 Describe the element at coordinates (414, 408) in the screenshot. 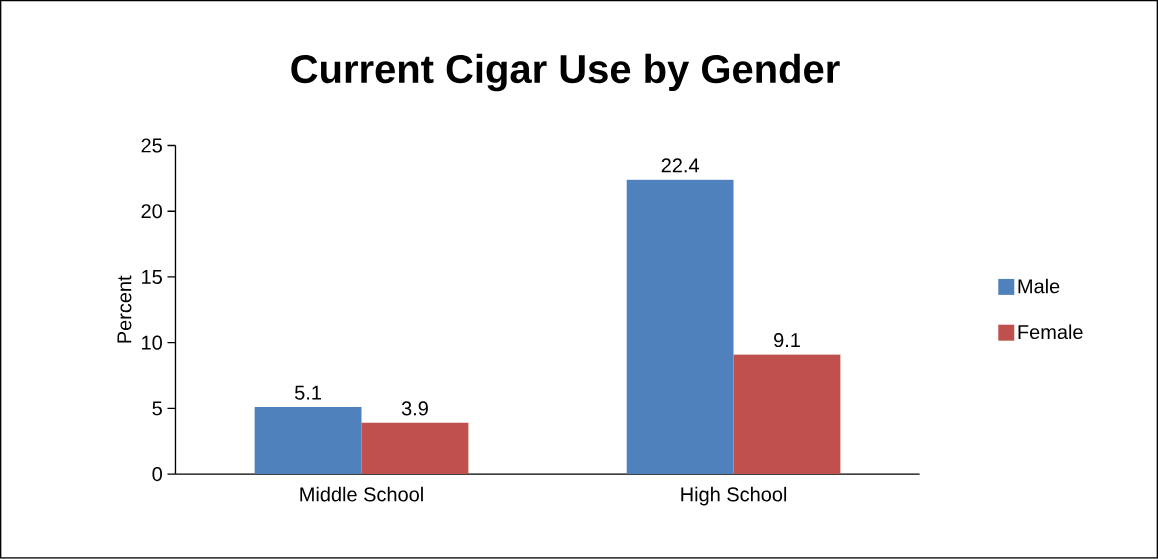

I see `data-label: 3.9` at that location.